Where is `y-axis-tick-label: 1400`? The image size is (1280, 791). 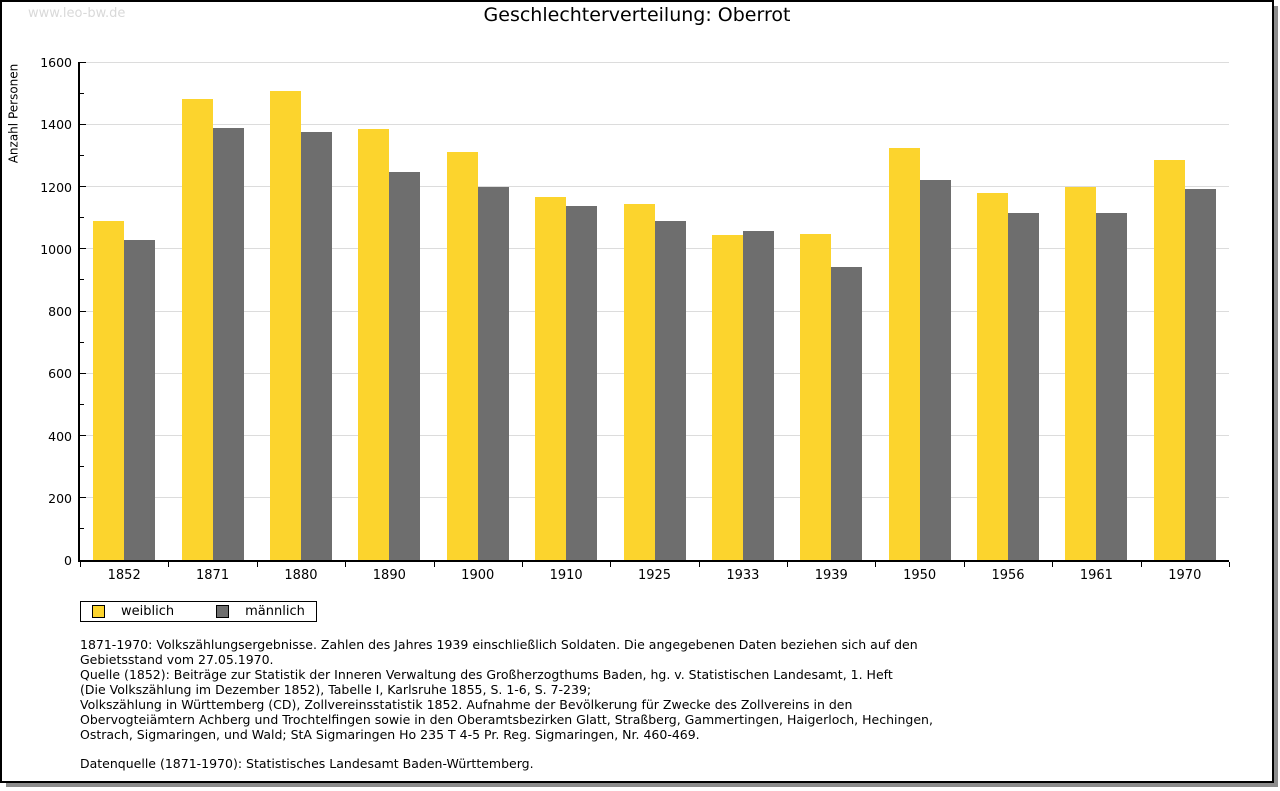
y-axis-tick-label: 1400 is located at coordinates (56, 125).